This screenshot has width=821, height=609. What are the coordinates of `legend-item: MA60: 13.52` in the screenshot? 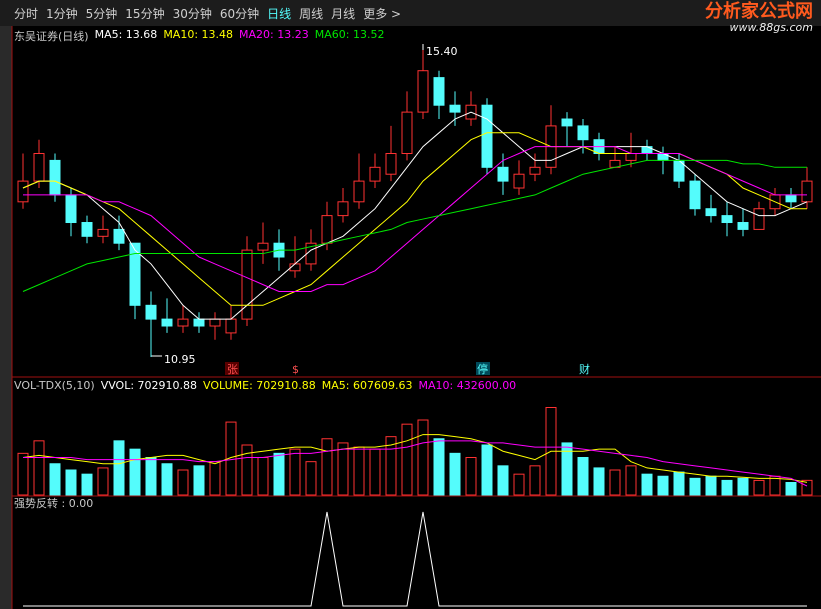 It's located at (349, 34).